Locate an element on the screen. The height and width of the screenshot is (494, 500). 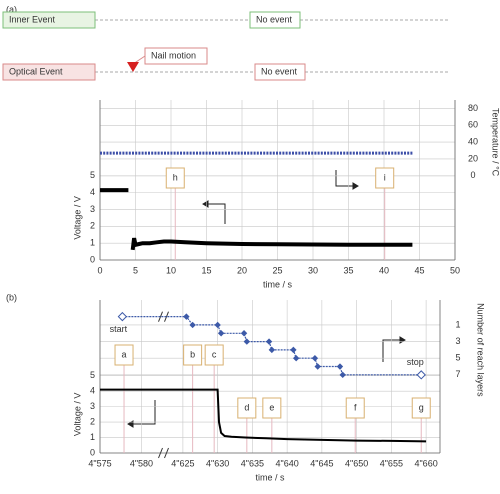
y2-tick-label: 5 is located at coordinates (457, 358).